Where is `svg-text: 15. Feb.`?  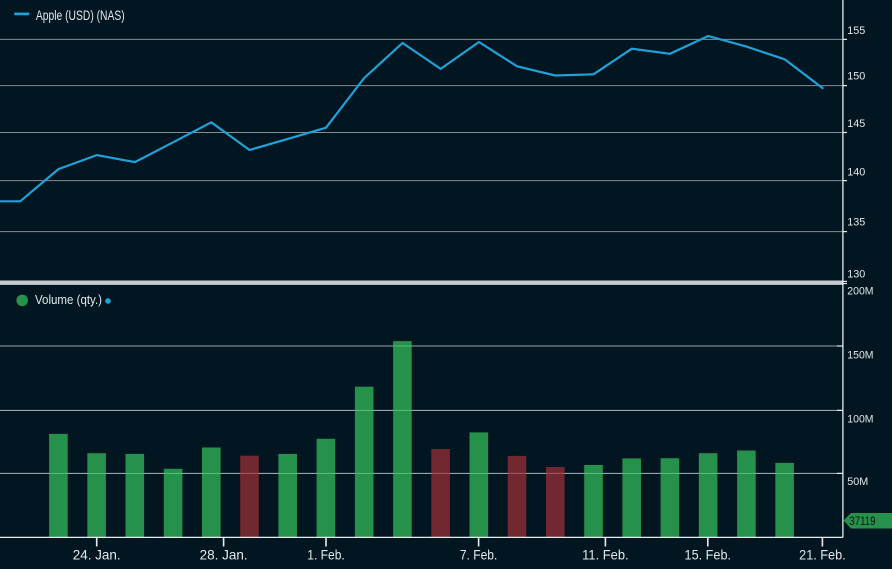 svg-text: 15. Feb. is located at coordinates (708, 555).